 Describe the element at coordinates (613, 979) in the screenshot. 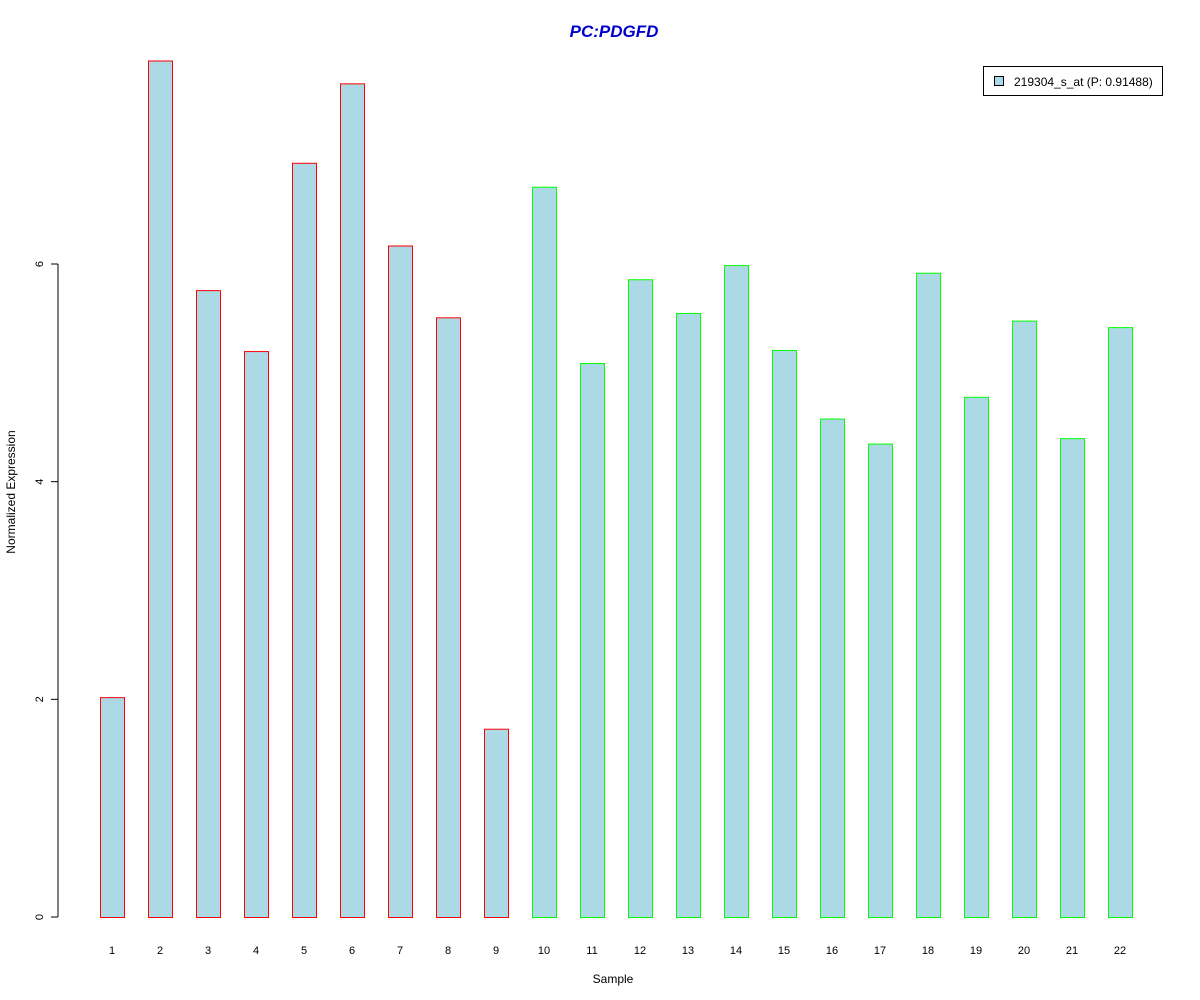

I see `x-axis-label: Sample` at that location.